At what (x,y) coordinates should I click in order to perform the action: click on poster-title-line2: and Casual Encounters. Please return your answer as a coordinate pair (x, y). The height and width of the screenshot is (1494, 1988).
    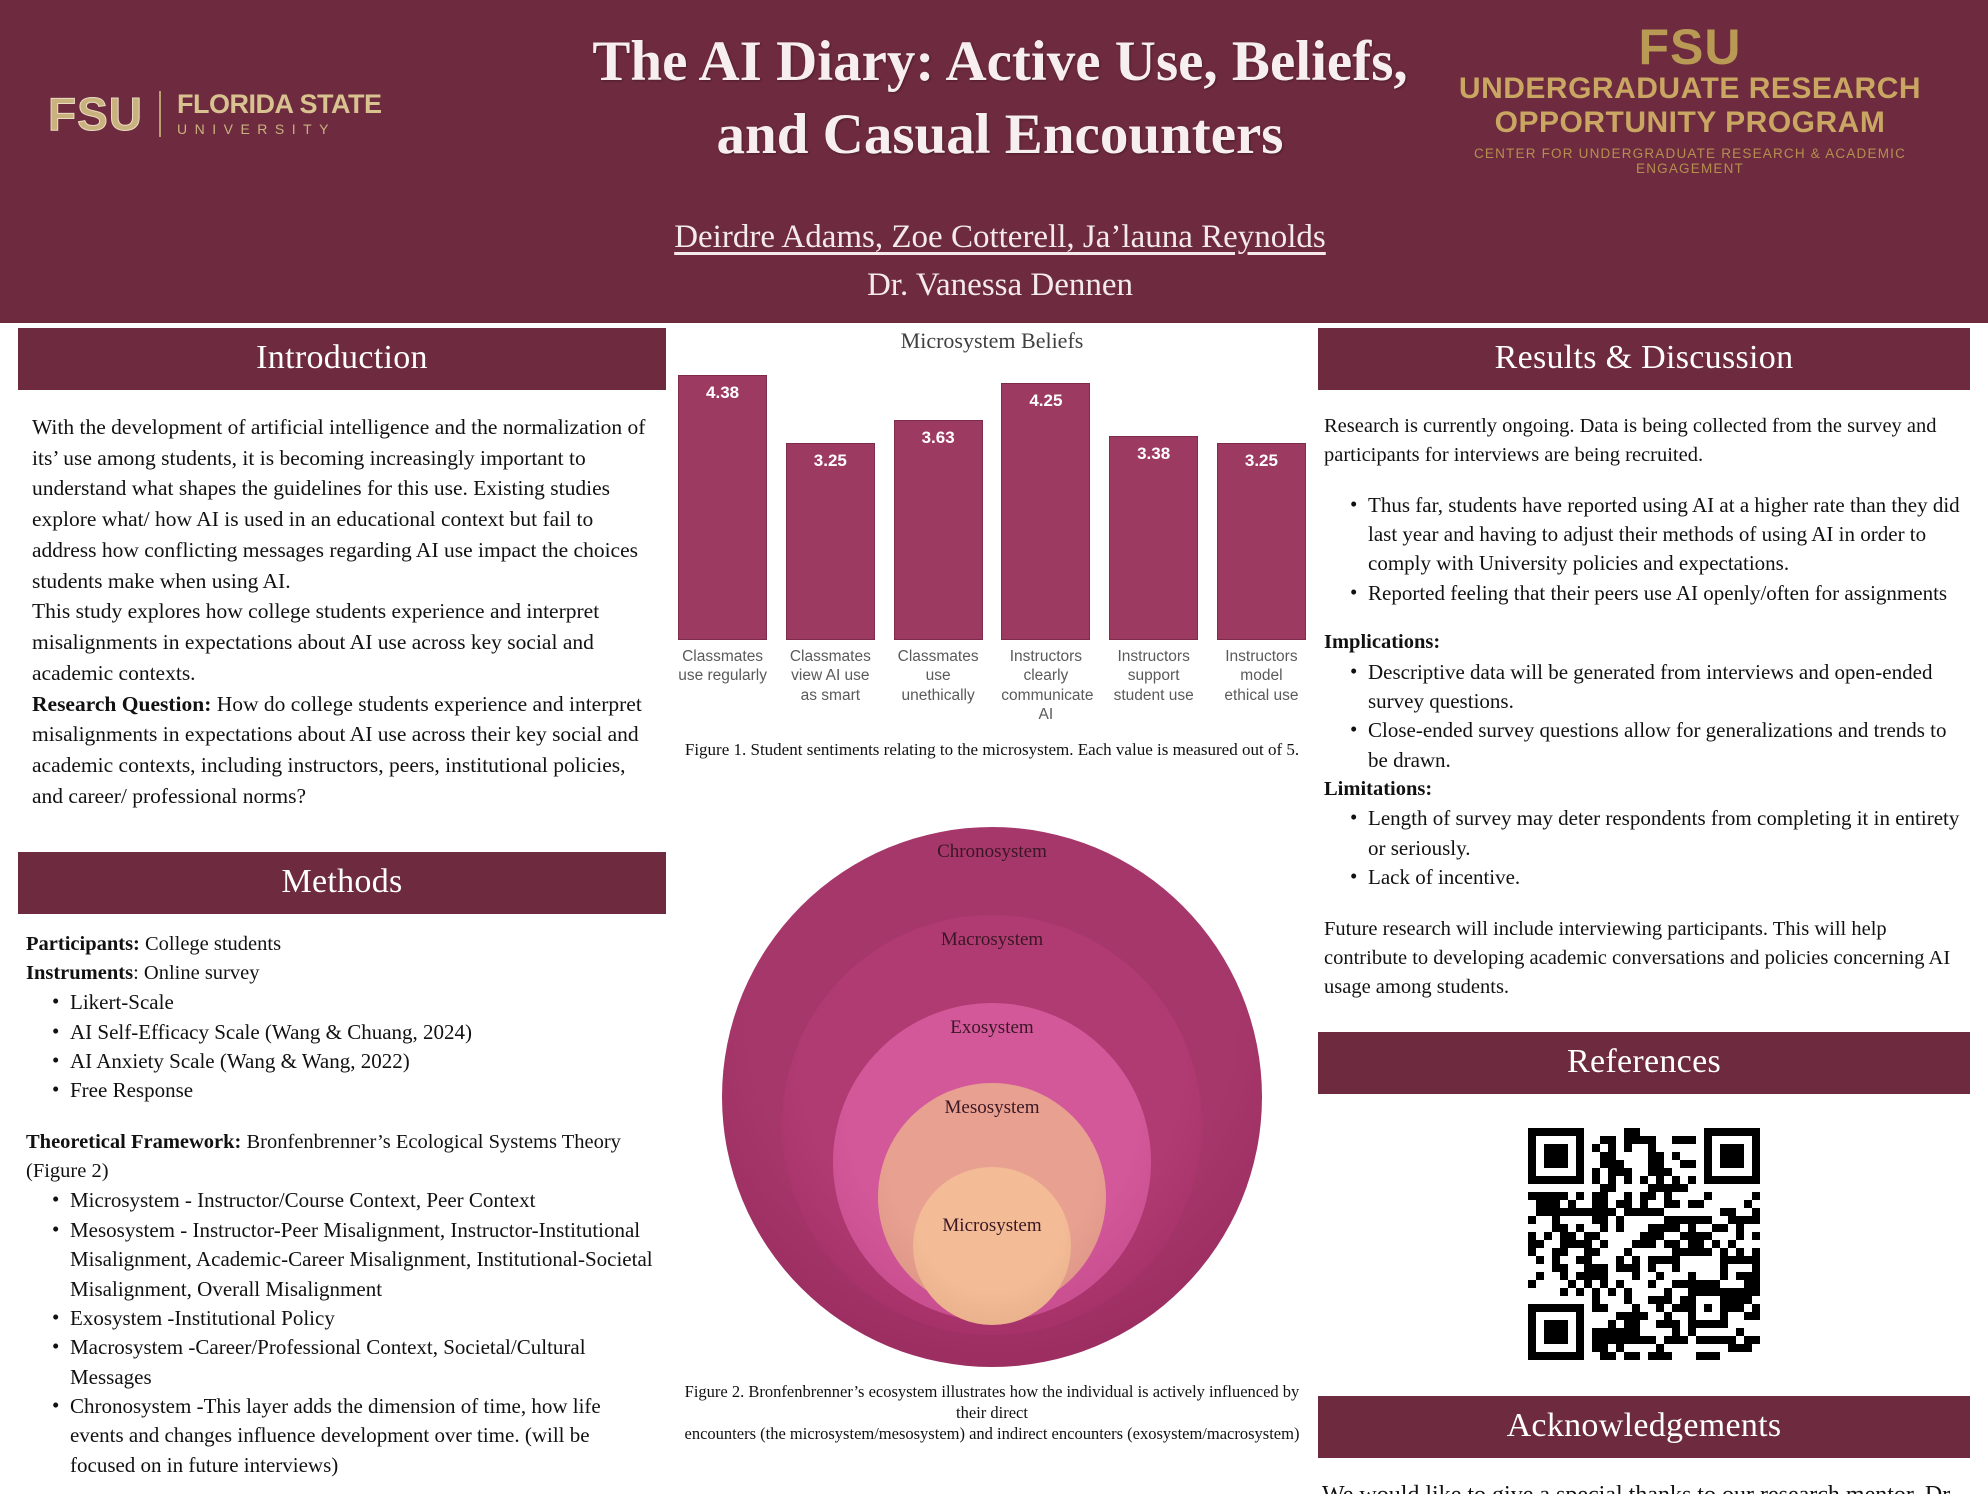
    Looking at the image, I should click on (1000, 134).